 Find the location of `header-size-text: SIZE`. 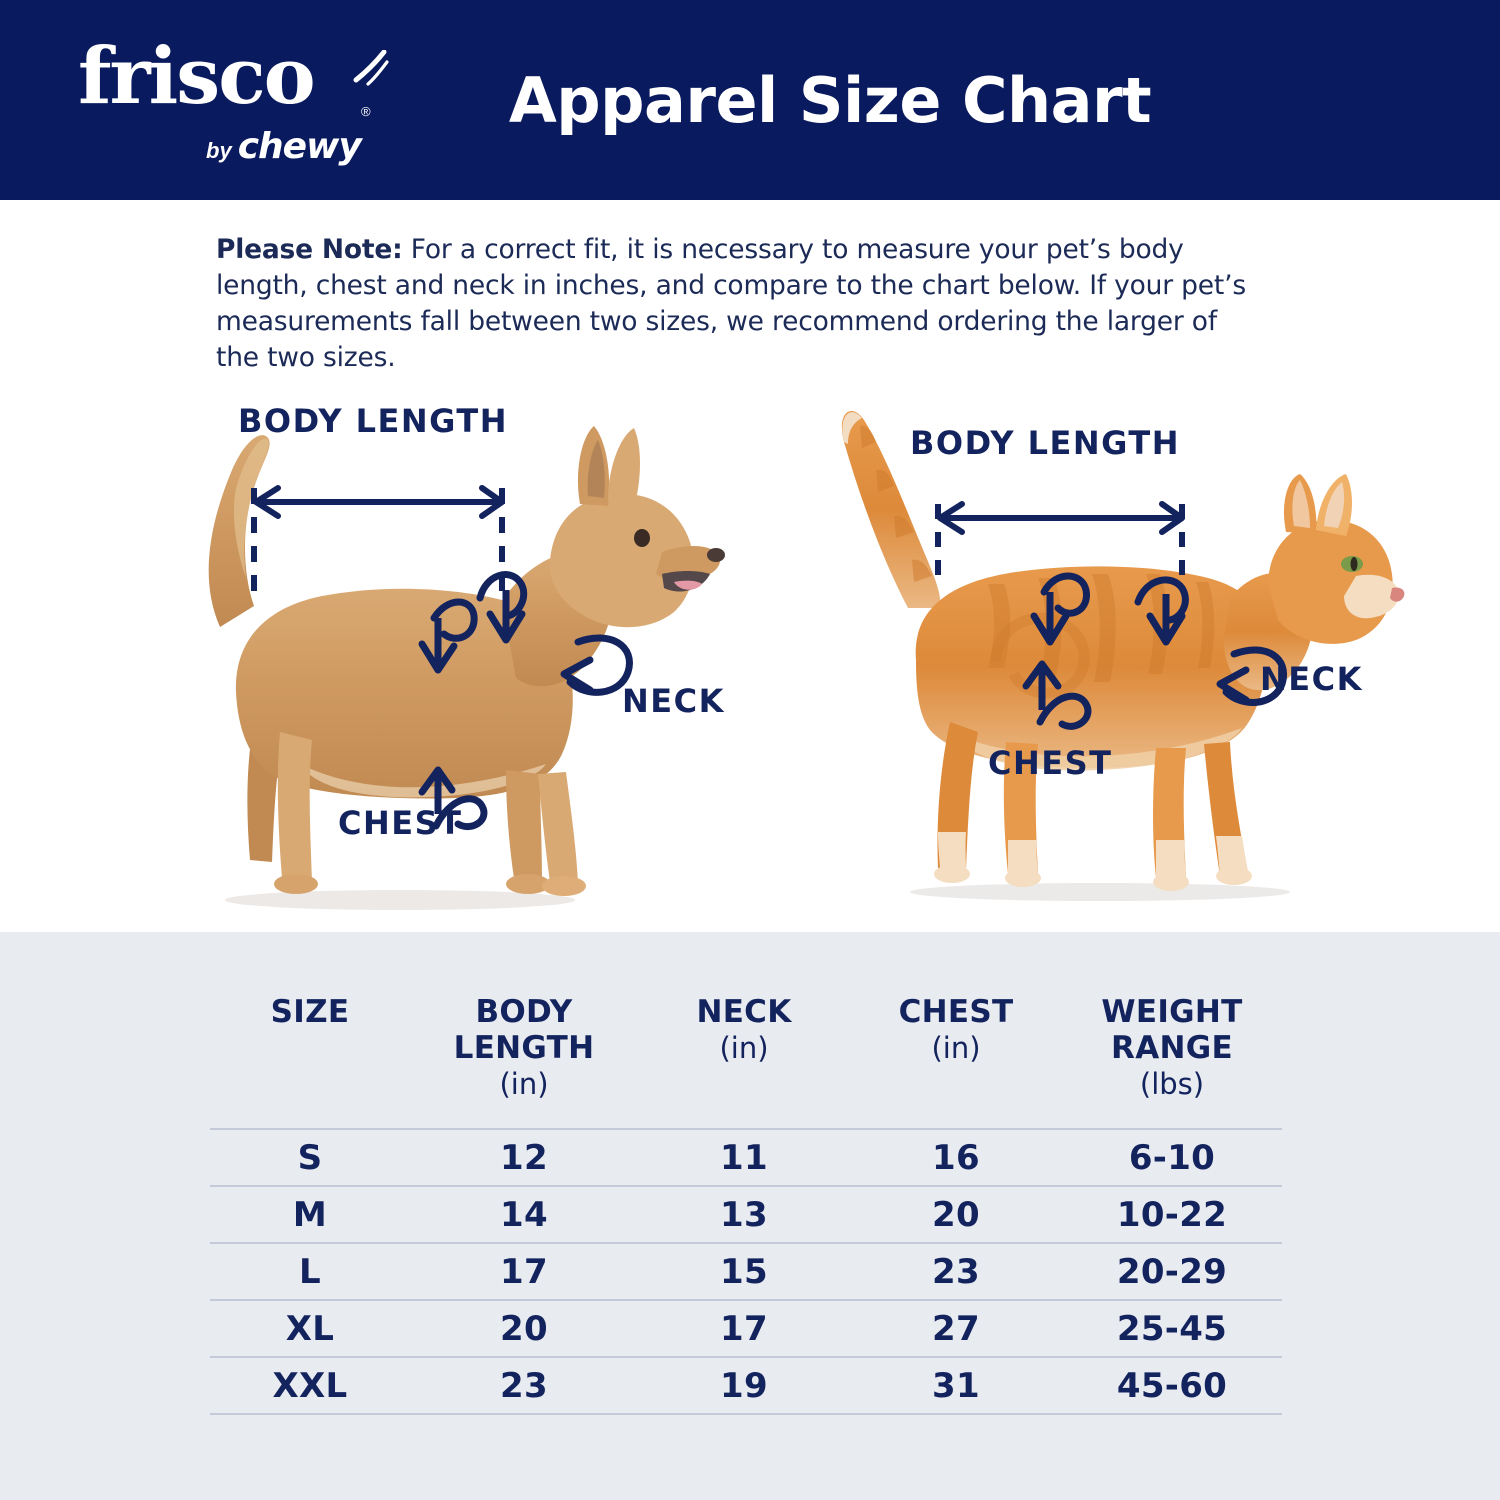

header-size-text: SIZE is located at coordinates (310, 1012).